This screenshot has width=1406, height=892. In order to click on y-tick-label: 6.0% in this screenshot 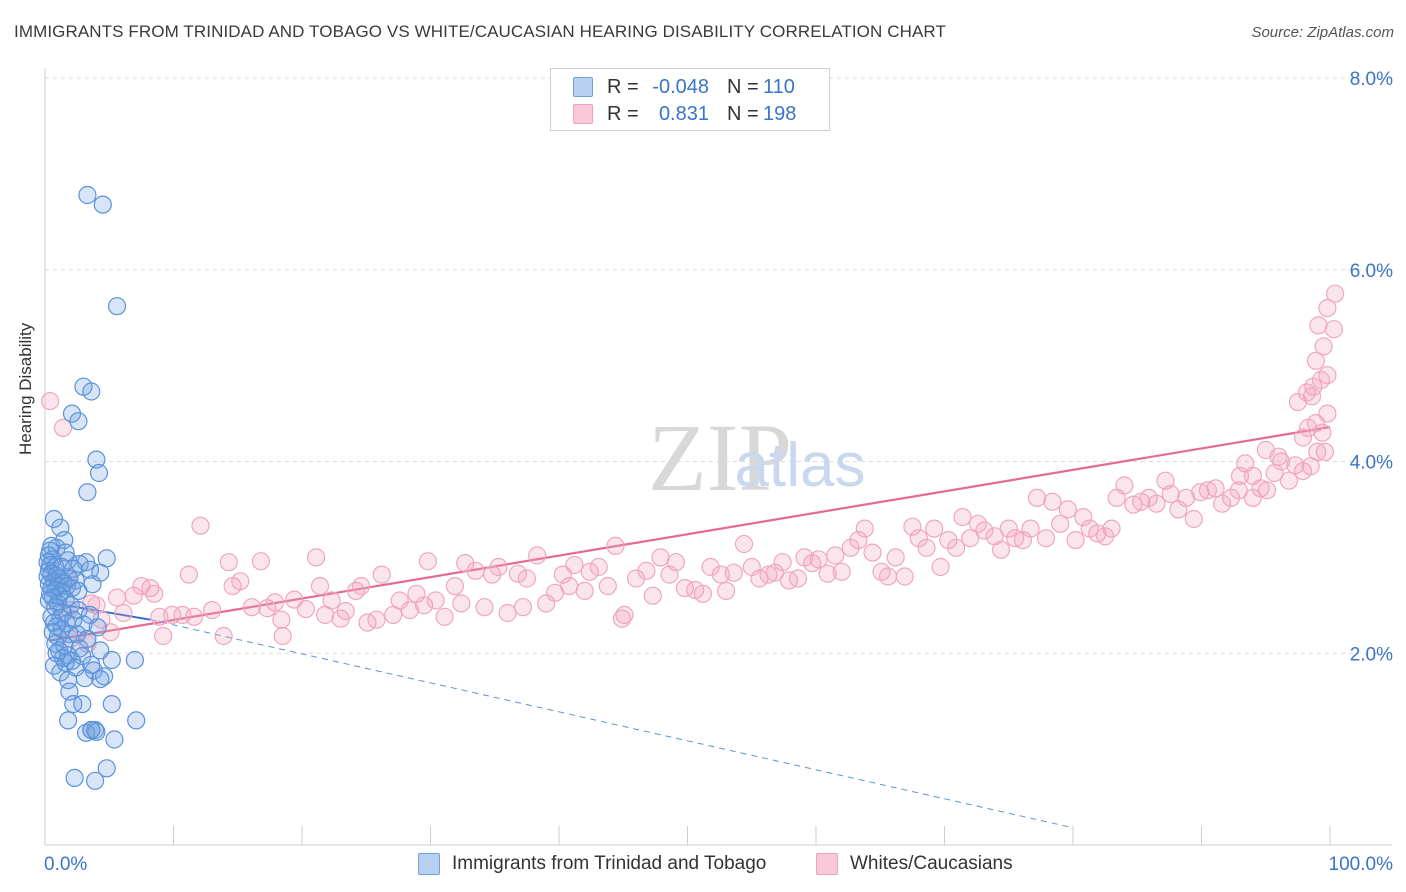, I will do `click(1371, 271)`.